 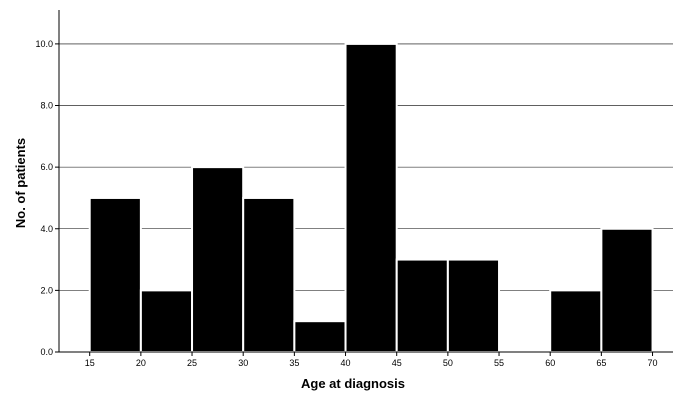 What do you see at coordinates (448, 363) in the screenshot?
I see `x-tick-label-7: 50` at bounding box center [448, 363].